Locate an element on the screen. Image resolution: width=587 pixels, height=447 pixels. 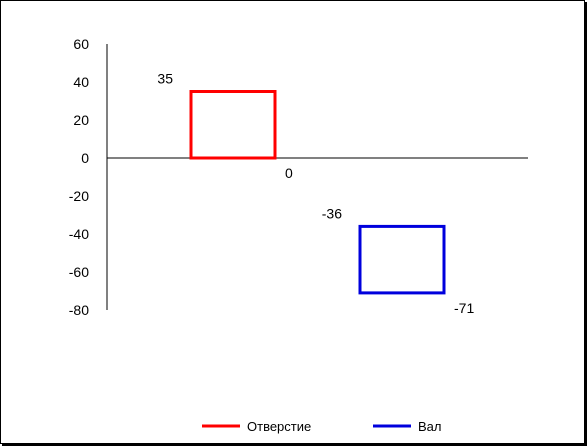
y-tick-label: -40 is located at coordinates (79, 234).